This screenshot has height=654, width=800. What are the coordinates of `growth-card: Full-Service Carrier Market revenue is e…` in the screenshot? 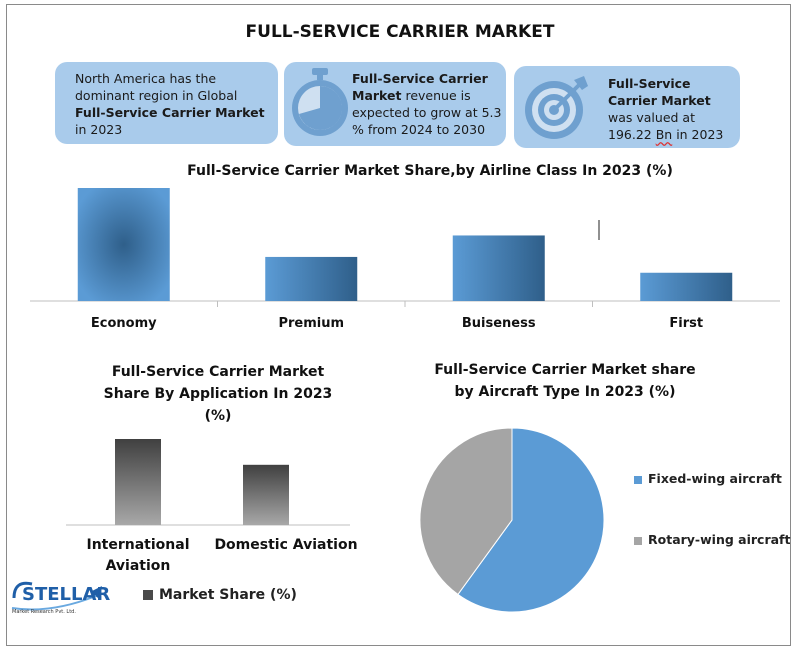 It's located at (395, 104).